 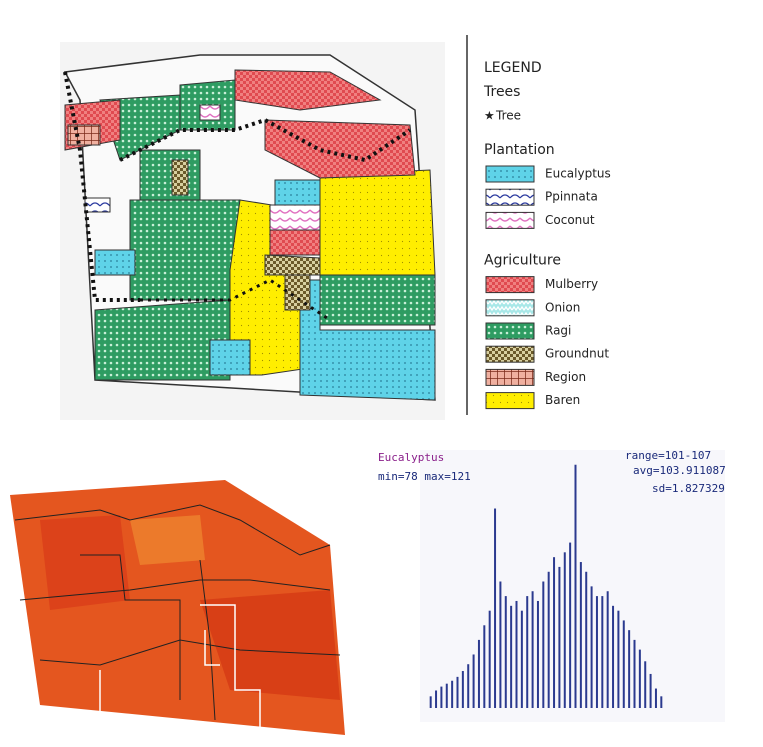 What do you see at coordinates (522, 261) in the screenshot?
I see `legend-group: Agriculture` at bounding box center [522, 261].